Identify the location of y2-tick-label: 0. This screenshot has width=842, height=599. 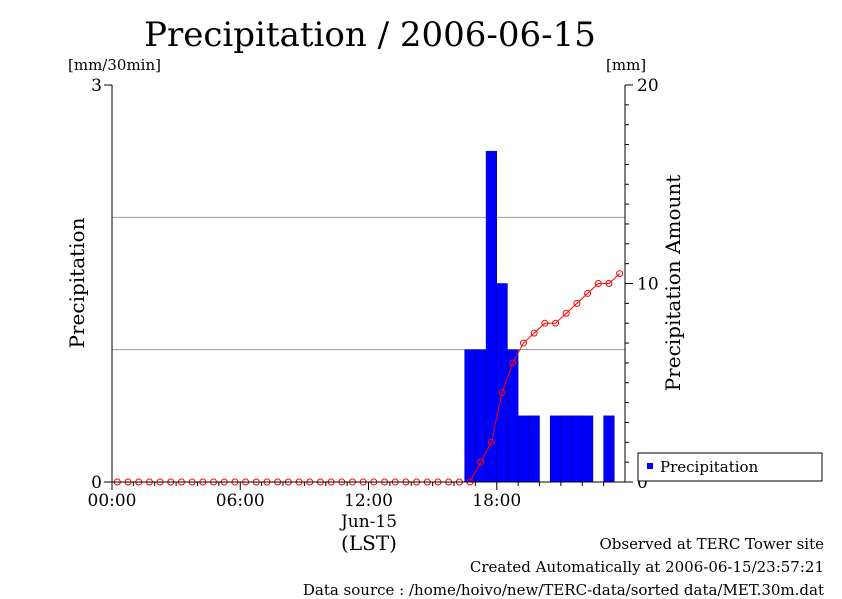
(642, 483).